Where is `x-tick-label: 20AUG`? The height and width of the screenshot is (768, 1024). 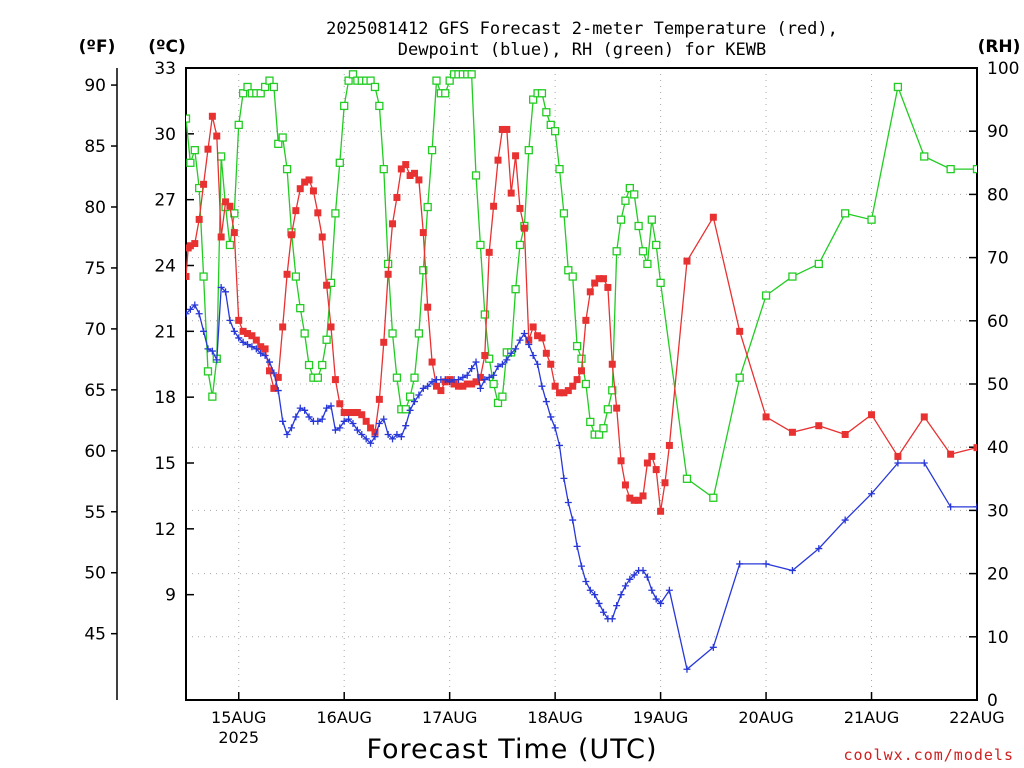
x-tick-label: 20AUG is located at coordinates (765, 717).